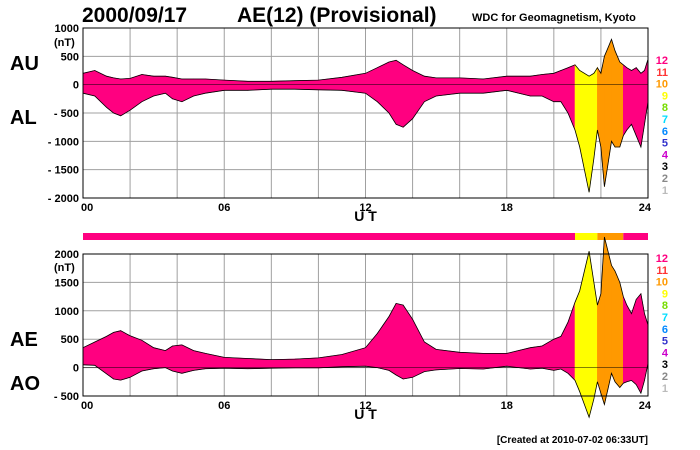 The image size is (700, 450). Describe the element at coordinates (572, 440) in the screenshot. I see `created-timestamp: [Created at 2010-07-02 06:33UT]` at that location.